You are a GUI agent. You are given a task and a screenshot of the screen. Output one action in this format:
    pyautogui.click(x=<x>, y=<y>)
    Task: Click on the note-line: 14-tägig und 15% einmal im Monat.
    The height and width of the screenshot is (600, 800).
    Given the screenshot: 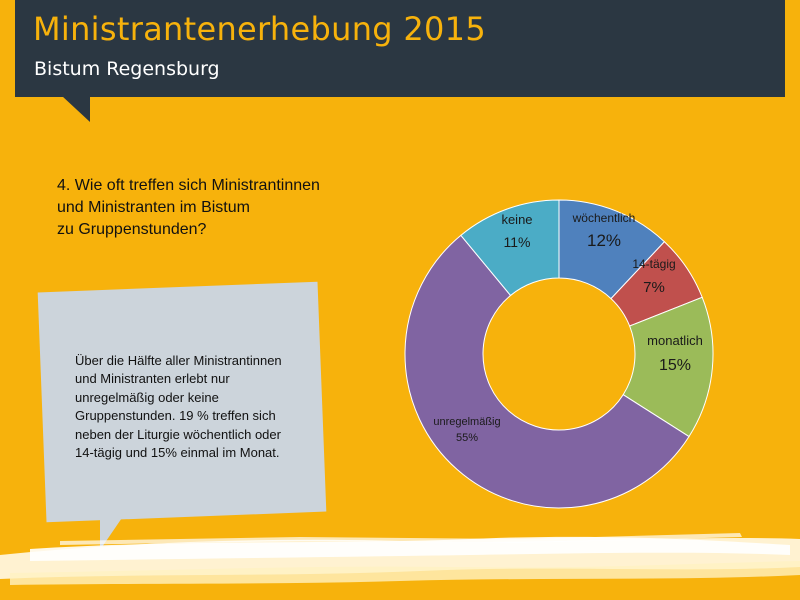 What is the action you would take?
    pyautogui.click(x=177, y=453)
    